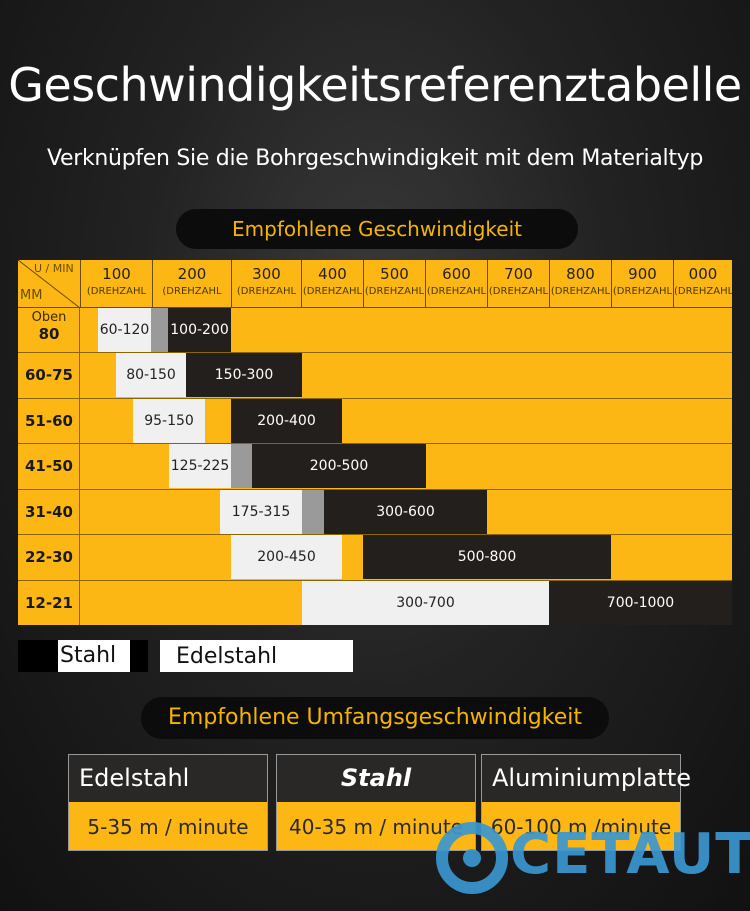 The image size is (750, 911). I want to click on logo-text: CETAUT, so click(630, 854).